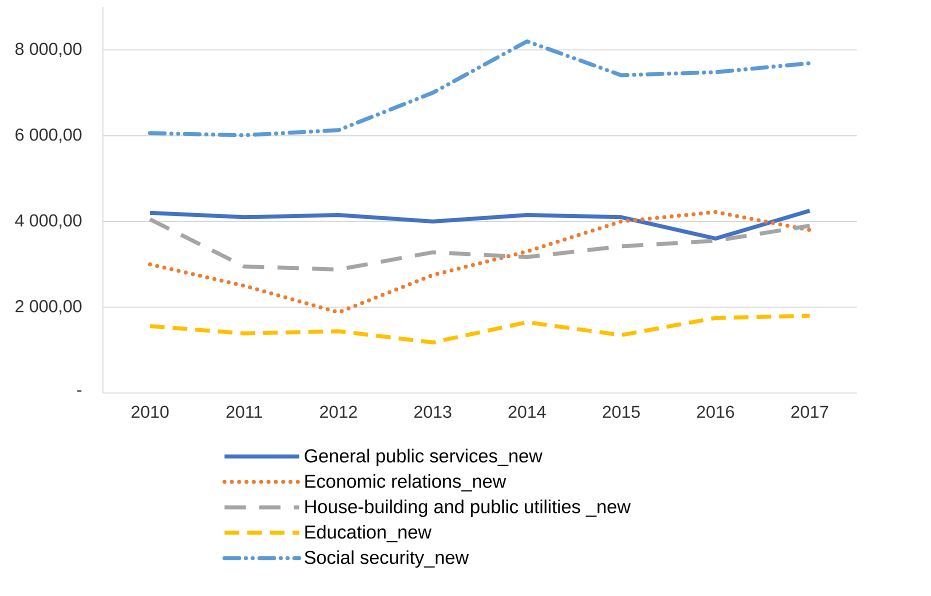 This screenshot has width=931, height=596. I want to click on legend-label: Education_new, so click(368, 533).